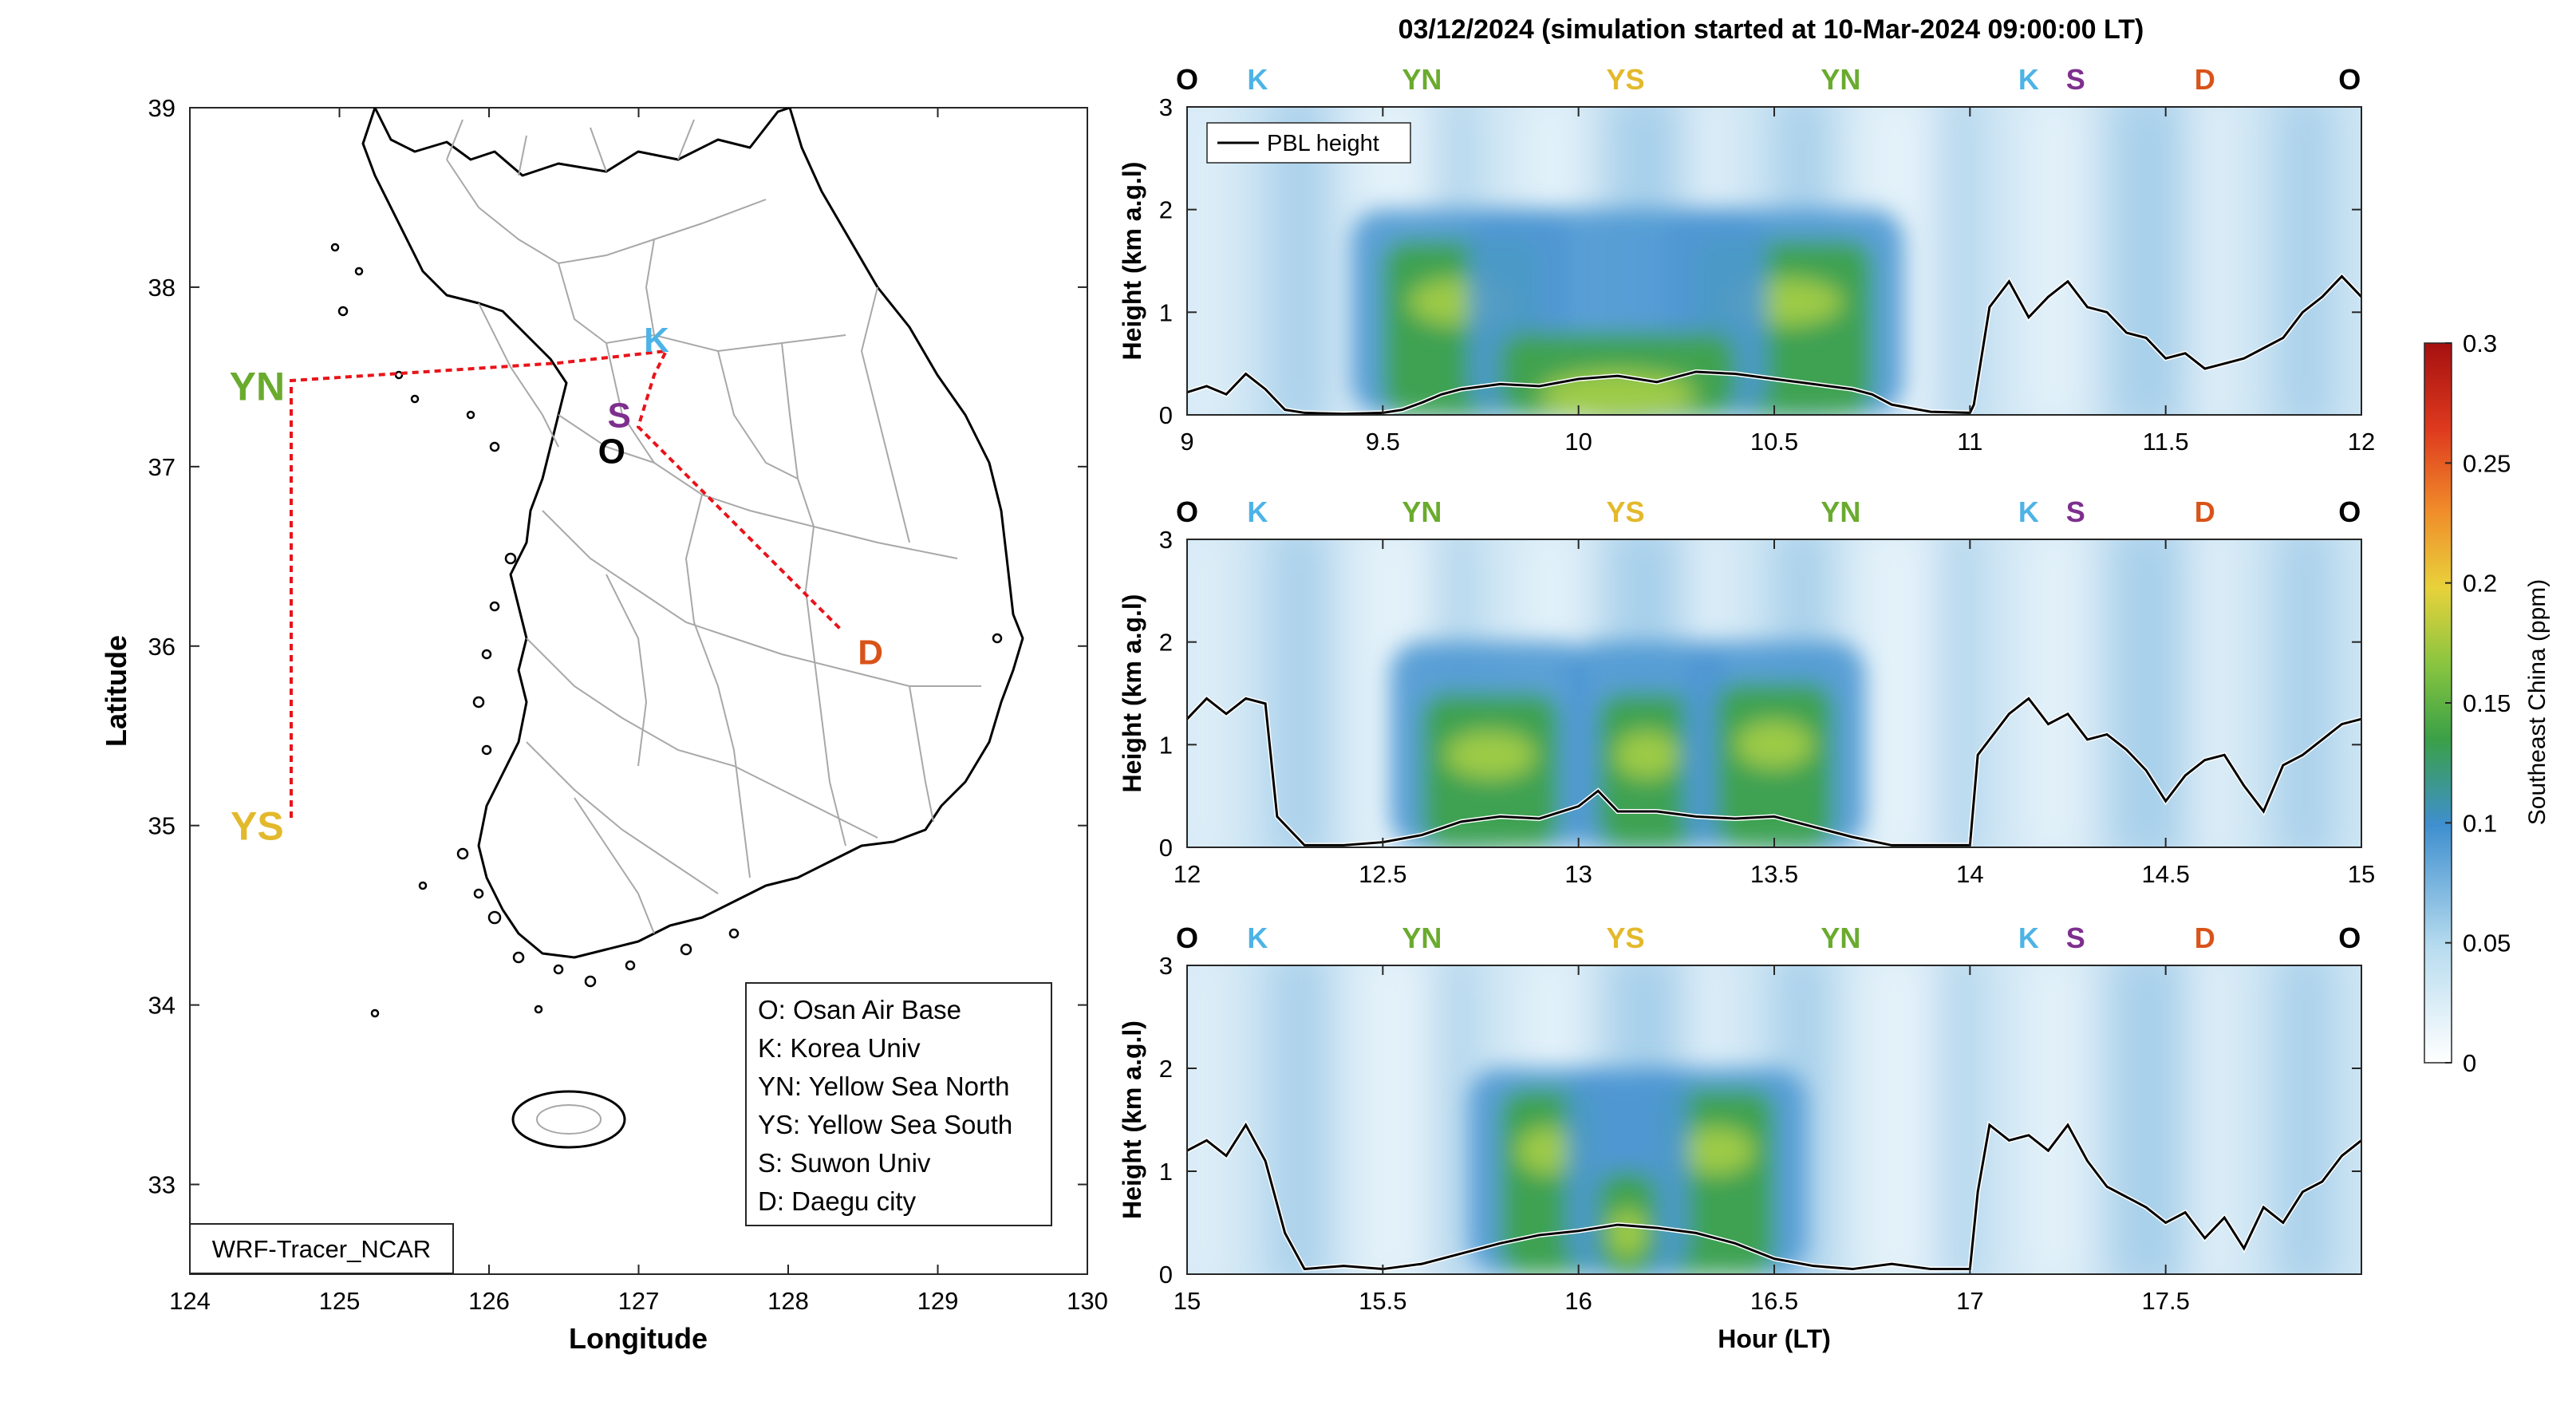 This screenshot has width=2576, height=1413. What do you see at coordinates (1088, 1301) in the screenshot?
I see `map-xtick-label: 130` at bounding box center [1088, 1301].